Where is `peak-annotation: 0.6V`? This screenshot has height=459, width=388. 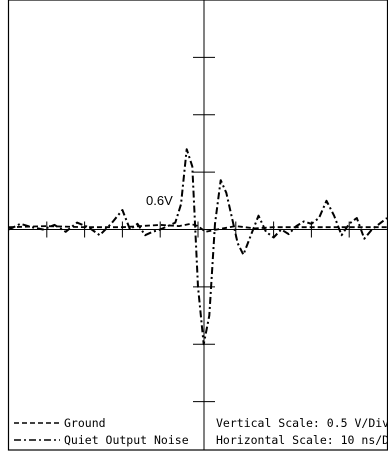 peak-annotation: 0.6V is located at coordinates (159, 200).